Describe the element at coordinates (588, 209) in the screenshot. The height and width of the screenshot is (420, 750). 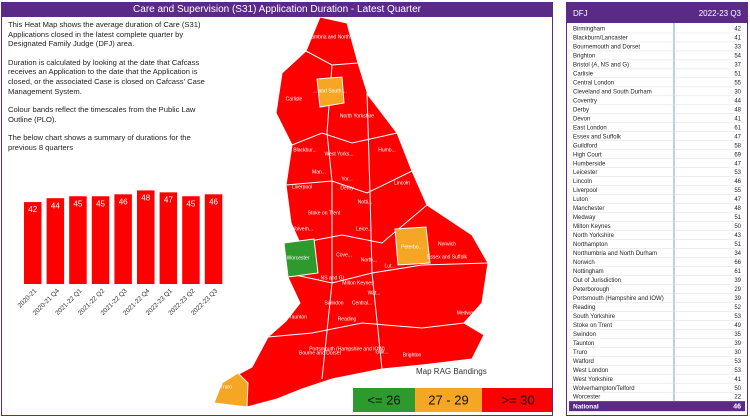
I see `row-label: Manchester` at that location.